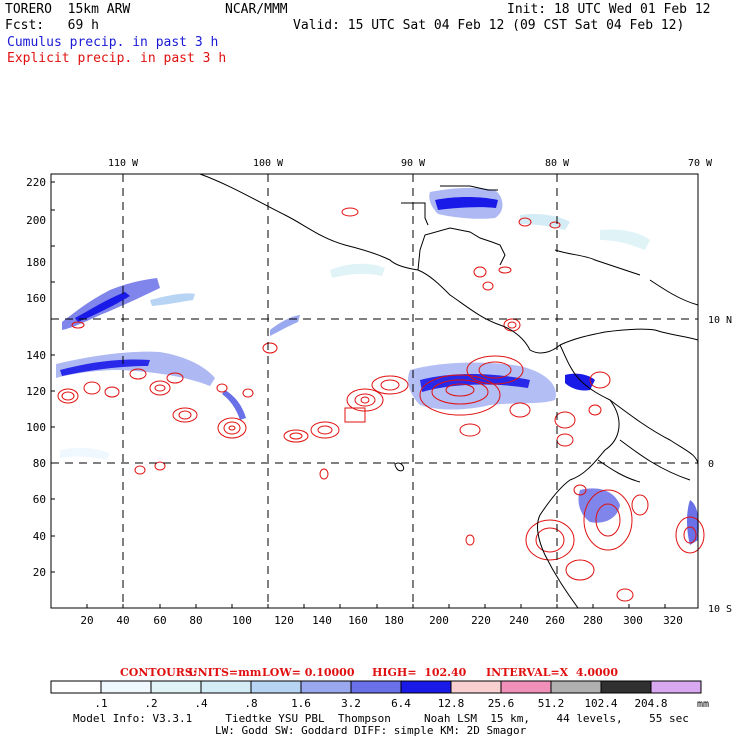 This screenshot has height=740, width=740. What do you see at coordinates (39, 536) in the screenshot?
I see `y-tick-label: 40` at bounding box center [39, 536].